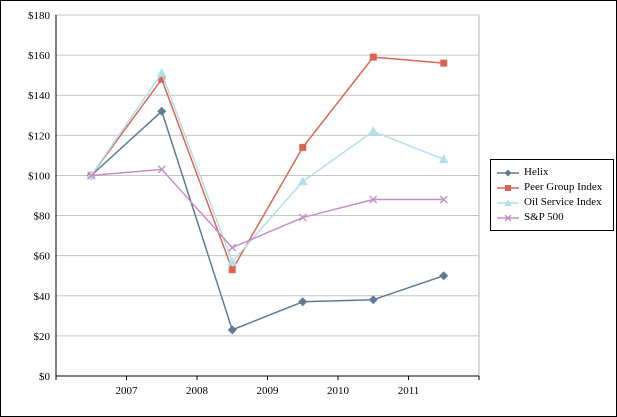  Describe the element at coordinates (409, 391) in the screenshot. I see `svg-text: 2011` at that location.